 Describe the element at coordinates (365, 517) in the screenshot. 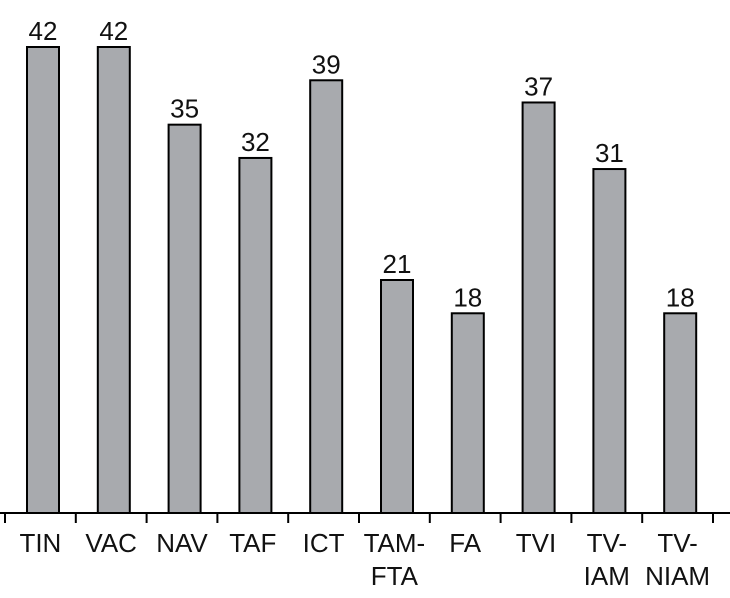

I see `x-axis` at that location.